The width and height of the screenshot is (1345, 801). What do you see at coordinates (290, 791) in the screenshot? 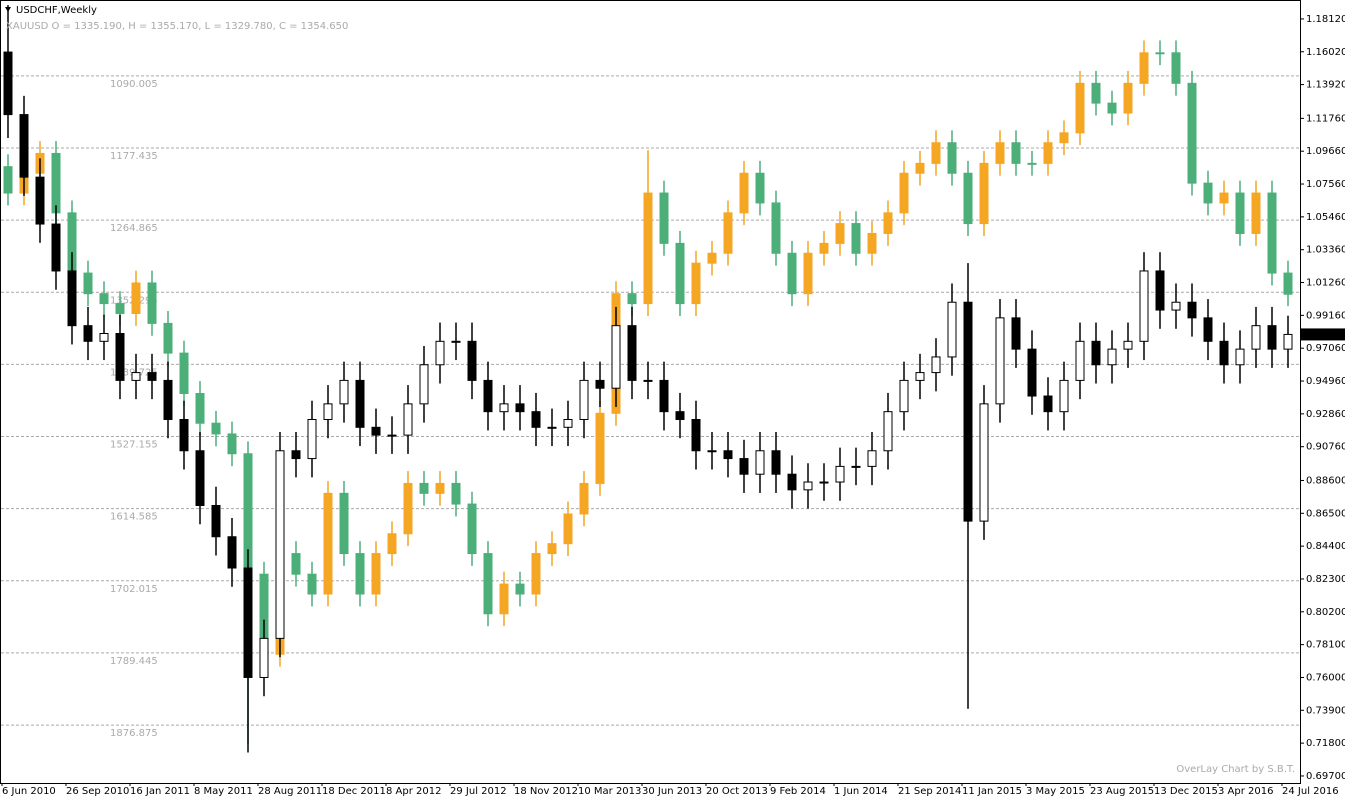
I see `x-tick-label: 28 Aug 2011` at bounding box center [290, 791].